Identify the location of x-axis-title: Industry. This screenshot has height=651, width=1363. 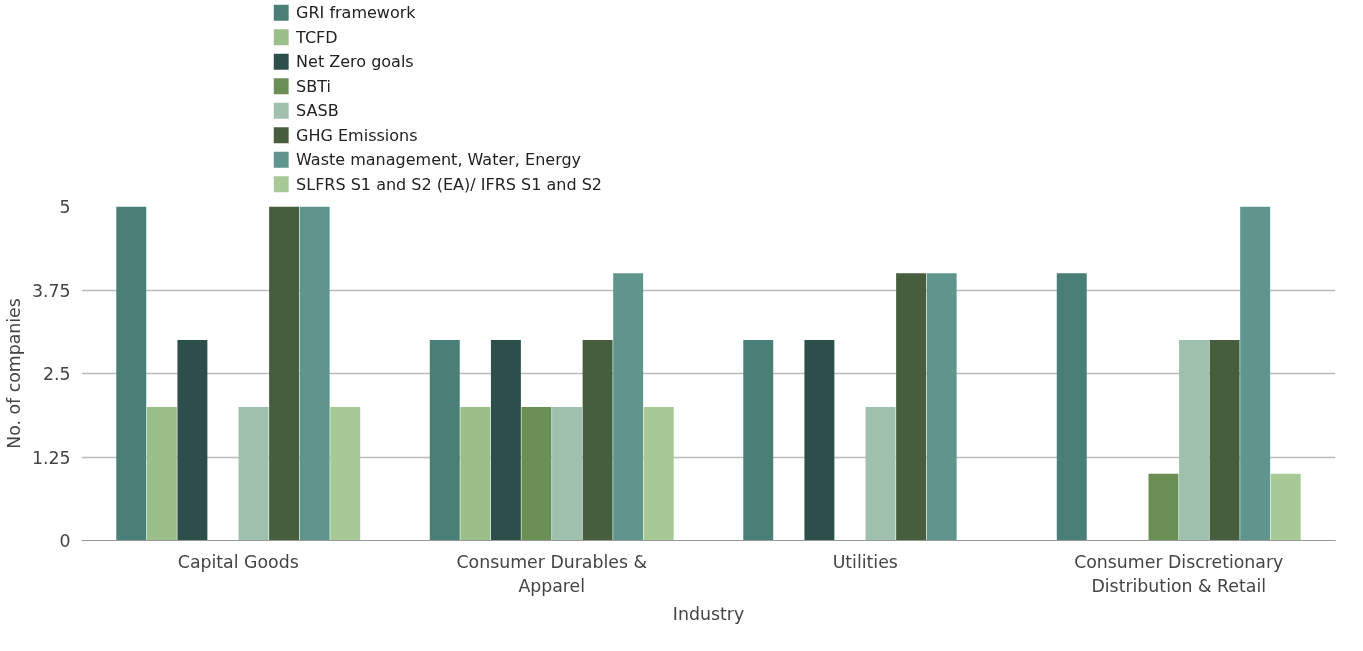
(708, 613).